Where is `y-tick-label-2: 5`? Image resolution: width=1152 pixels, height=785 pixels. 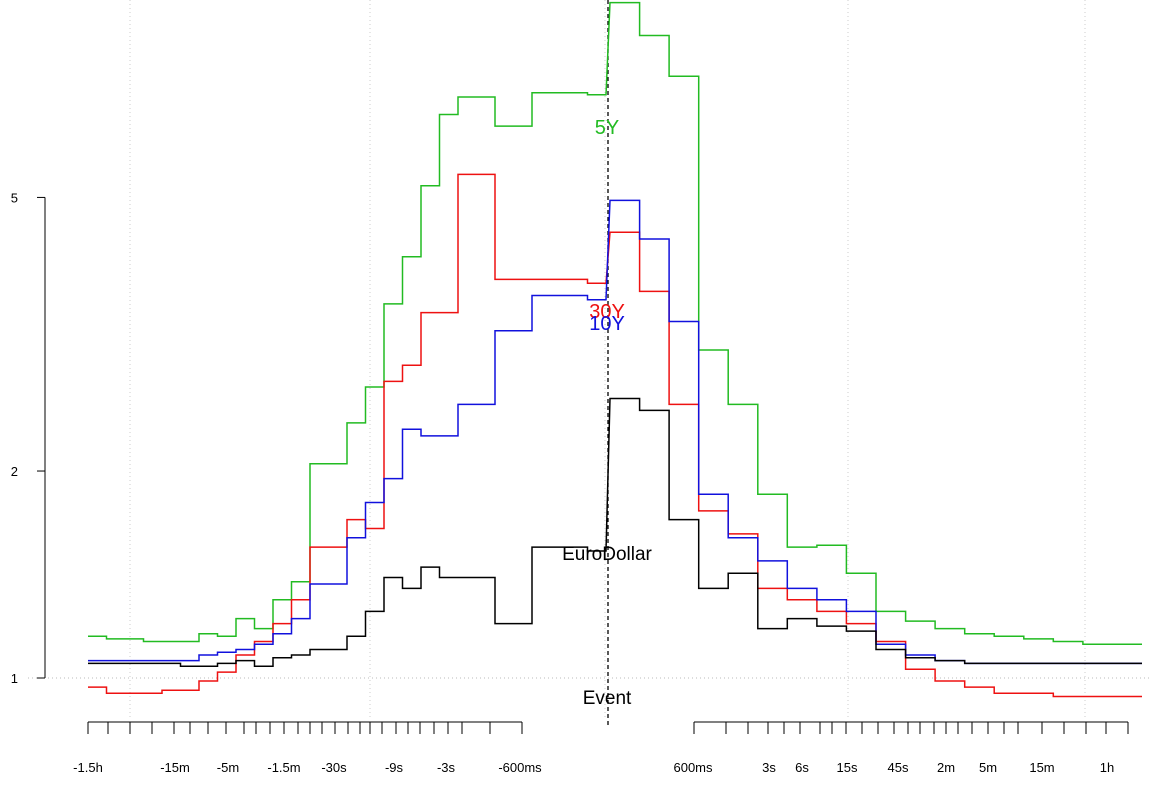
y-tick-label-2: 5 is located at coordinates (14, 197).